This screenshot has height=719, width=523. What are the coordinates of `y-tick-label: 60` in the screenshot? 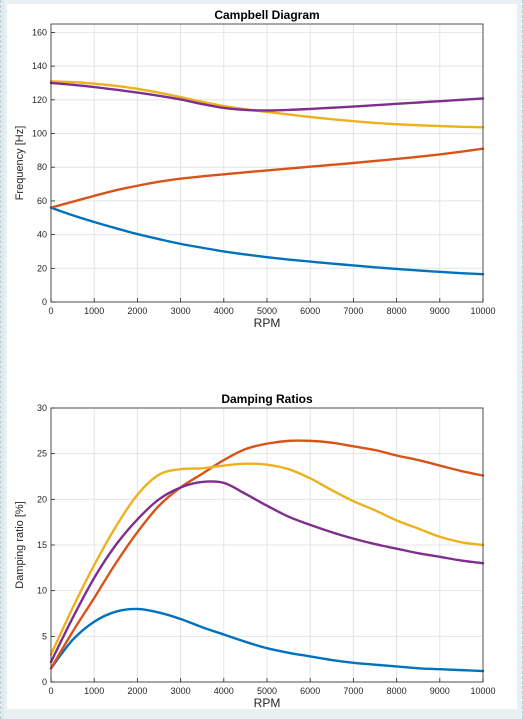 It's located at (42, 201).